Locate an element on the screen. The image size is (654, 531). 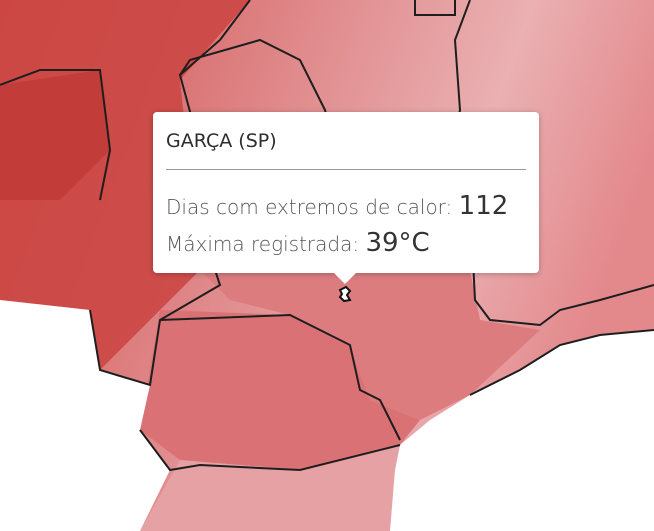
region-pr is located at coordinates (280, 390).